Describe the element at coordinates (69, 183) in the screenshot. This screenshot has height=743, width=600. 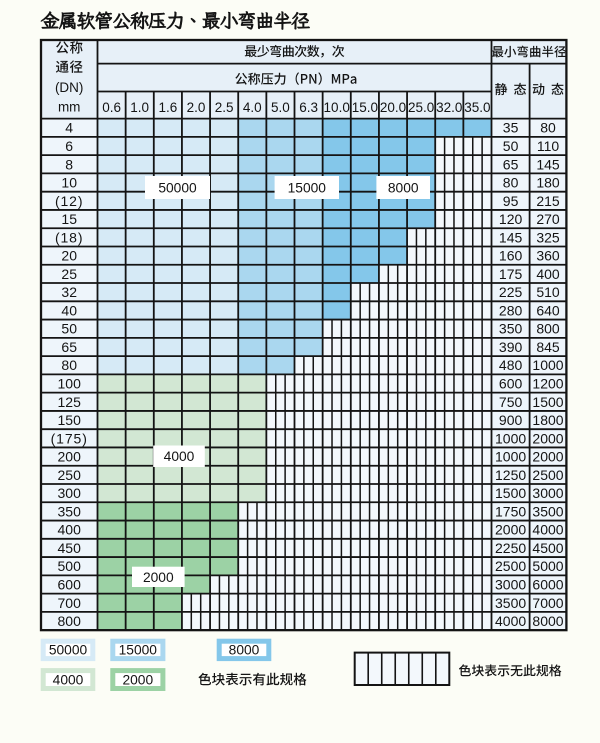
I see `svg-text: 10` at that location.